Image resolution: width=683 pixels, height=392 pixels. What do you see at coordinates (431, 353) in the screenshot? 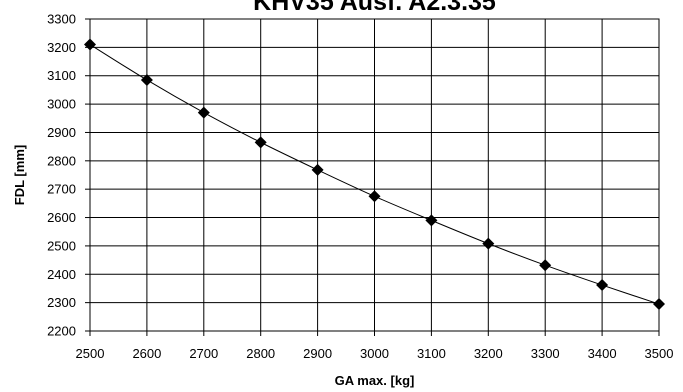
I see `x-tick-label: 3100` at bounding box center [431, 353].